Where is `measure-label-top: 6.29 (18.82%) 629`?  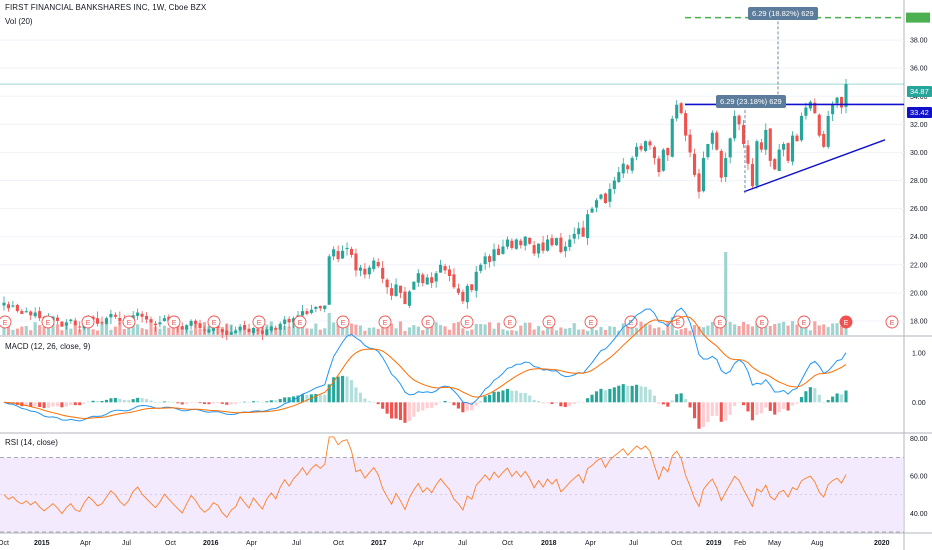 measure-label-top: 6.29 (18.82%) 629 is located at coordinates (783, 13).